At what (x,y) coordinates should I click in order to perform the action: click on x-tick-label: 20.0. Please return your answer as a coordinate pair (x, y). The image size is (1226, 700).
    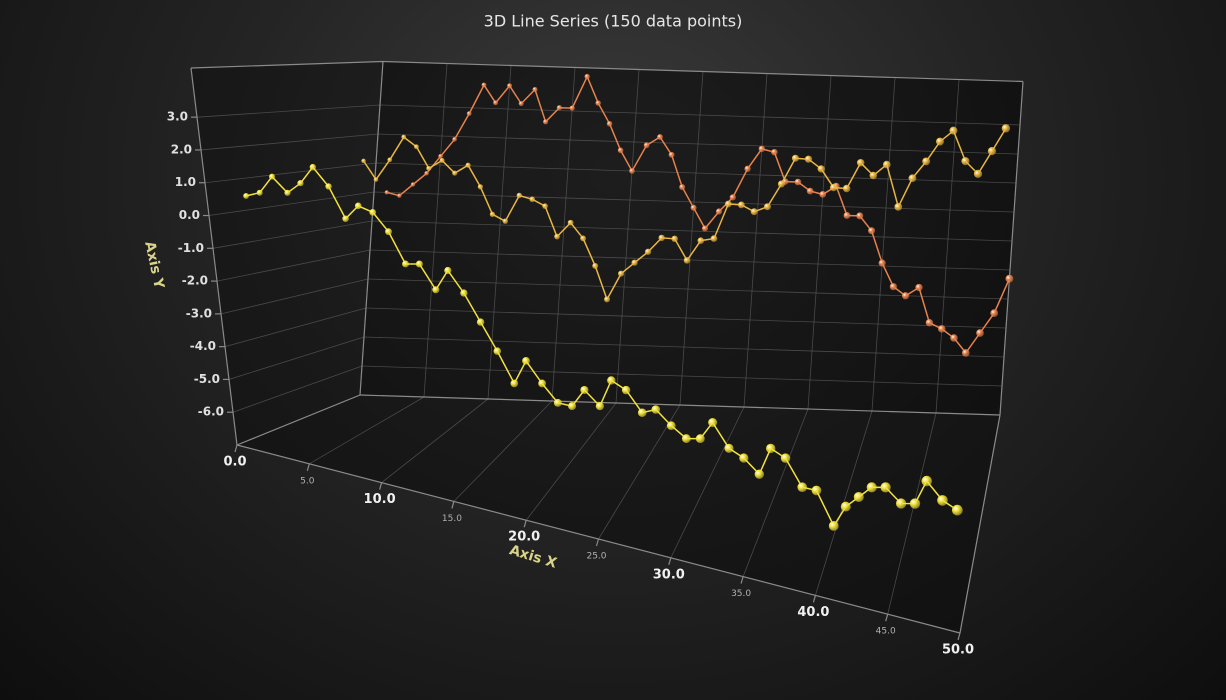
    Looking at the image, I should click on (524, 537).